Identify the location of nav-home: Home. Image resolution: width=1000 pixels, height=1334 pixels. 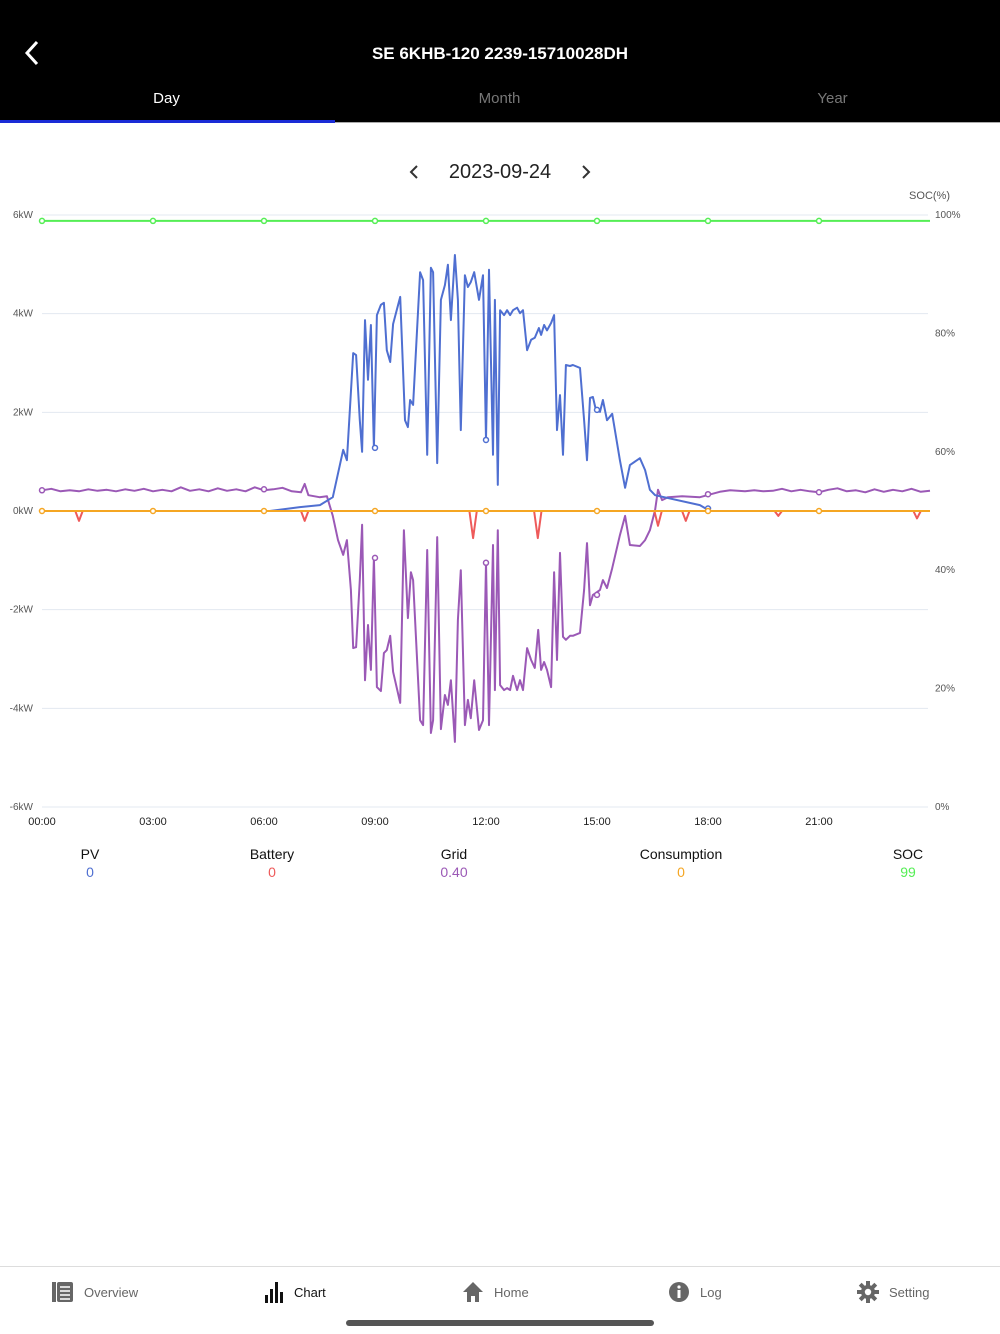
(495, 1292).